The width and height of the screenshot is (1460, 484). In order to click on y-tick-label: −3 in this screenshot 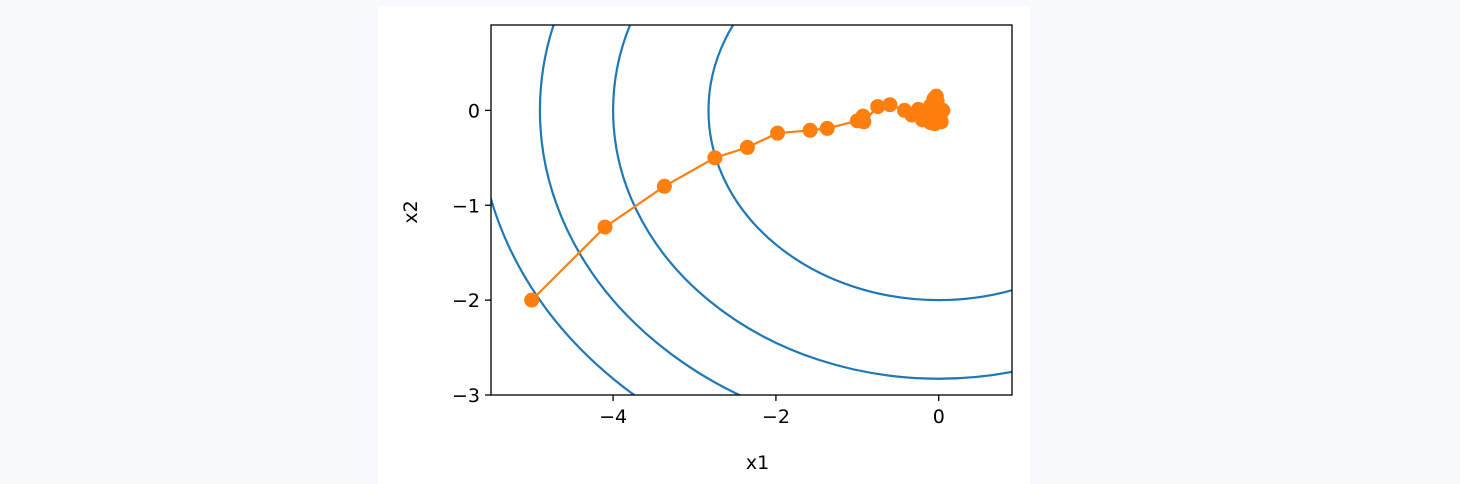, I will do `click(466, 396)`.